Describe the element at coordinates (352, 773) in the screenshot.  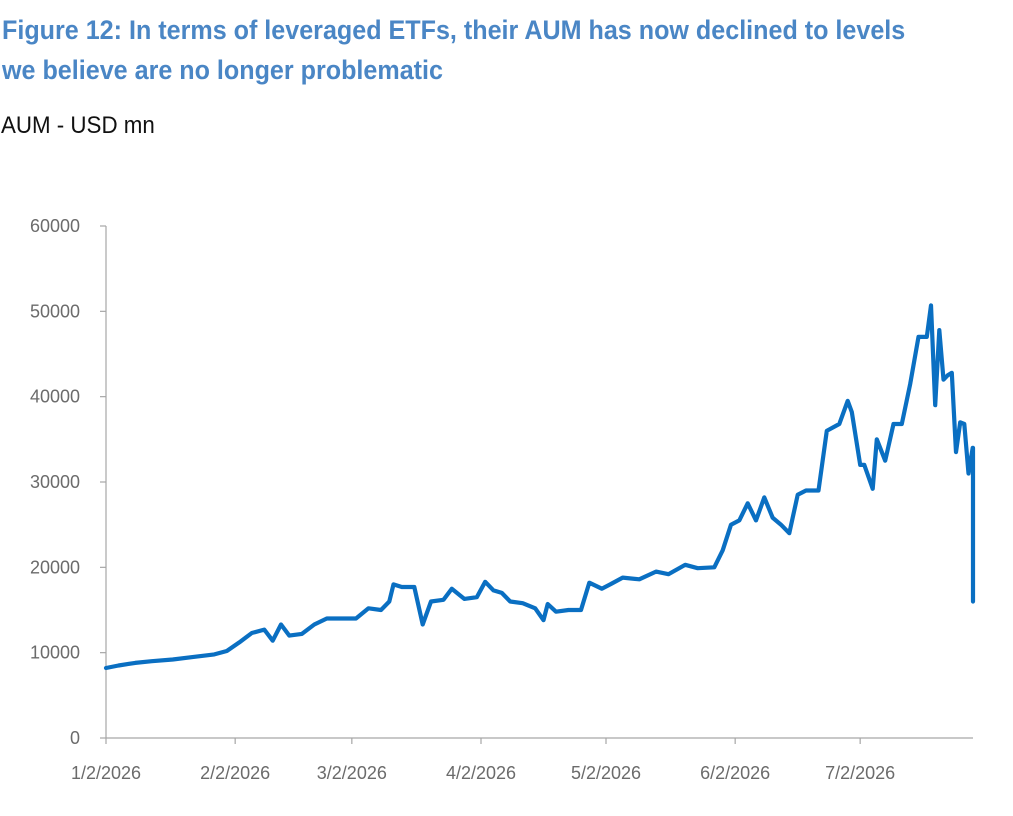
I see `x-tick-label: 3/2/2026` at that location.